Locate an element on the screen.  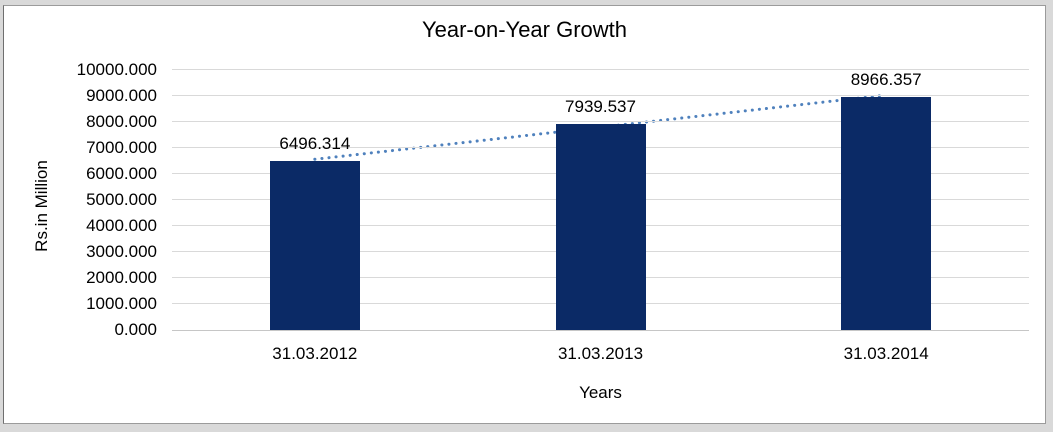
y-tick-label: 0.000 is located at coordinates (135, 329).